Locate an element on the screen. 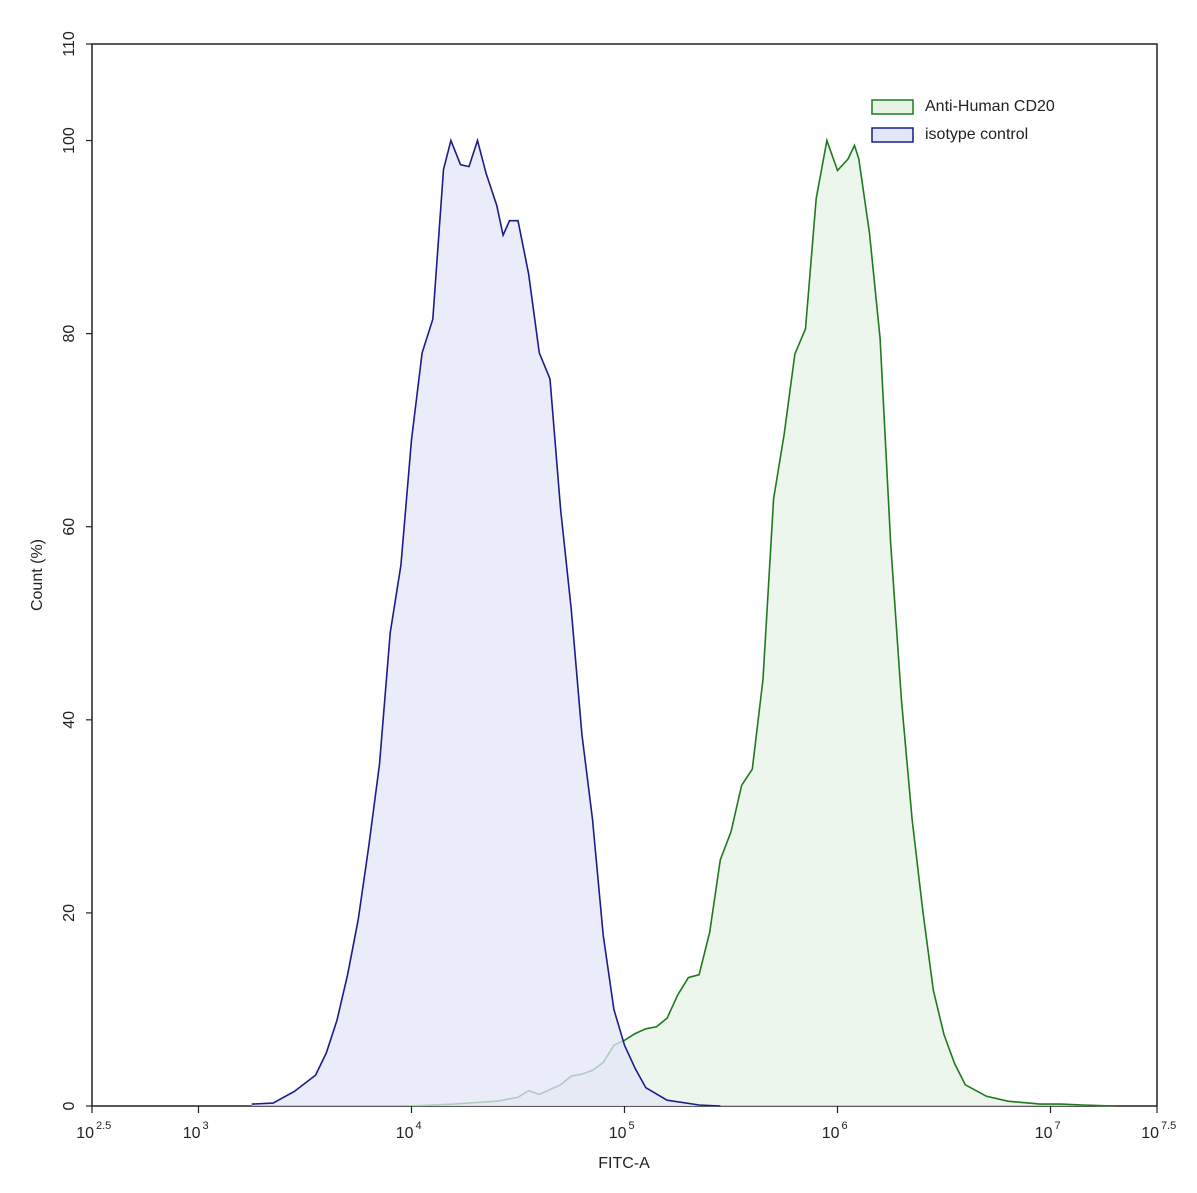 The width and height of the screenshot is (1197, 1193). y-tick-label: 80 is located at coordinates (69, 334).